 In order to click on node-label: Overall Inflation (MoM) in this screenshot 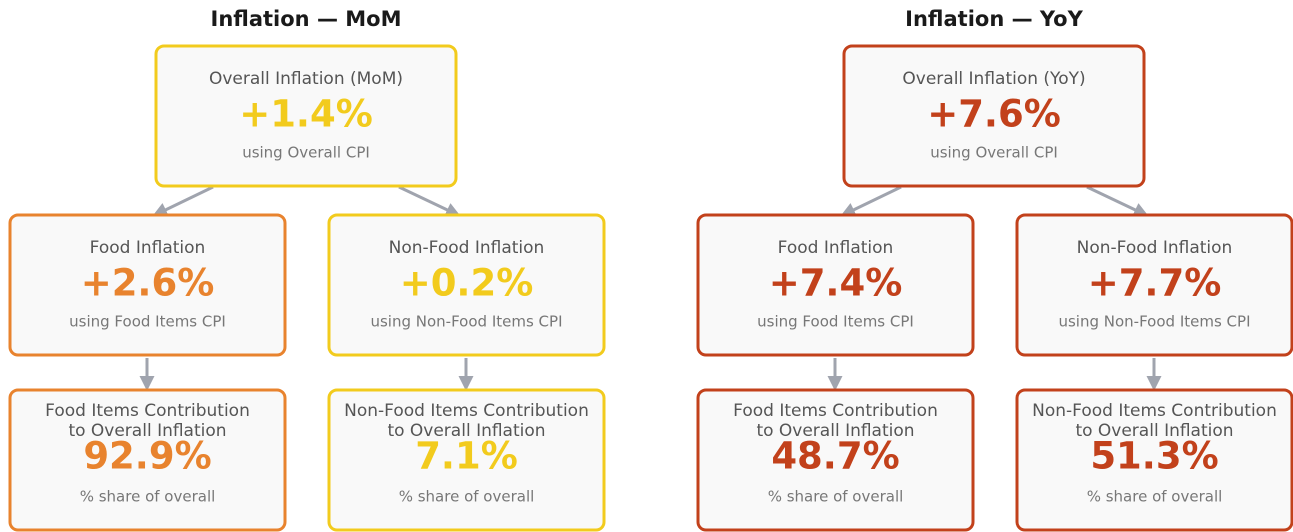, I will do `click(306, 79)`.